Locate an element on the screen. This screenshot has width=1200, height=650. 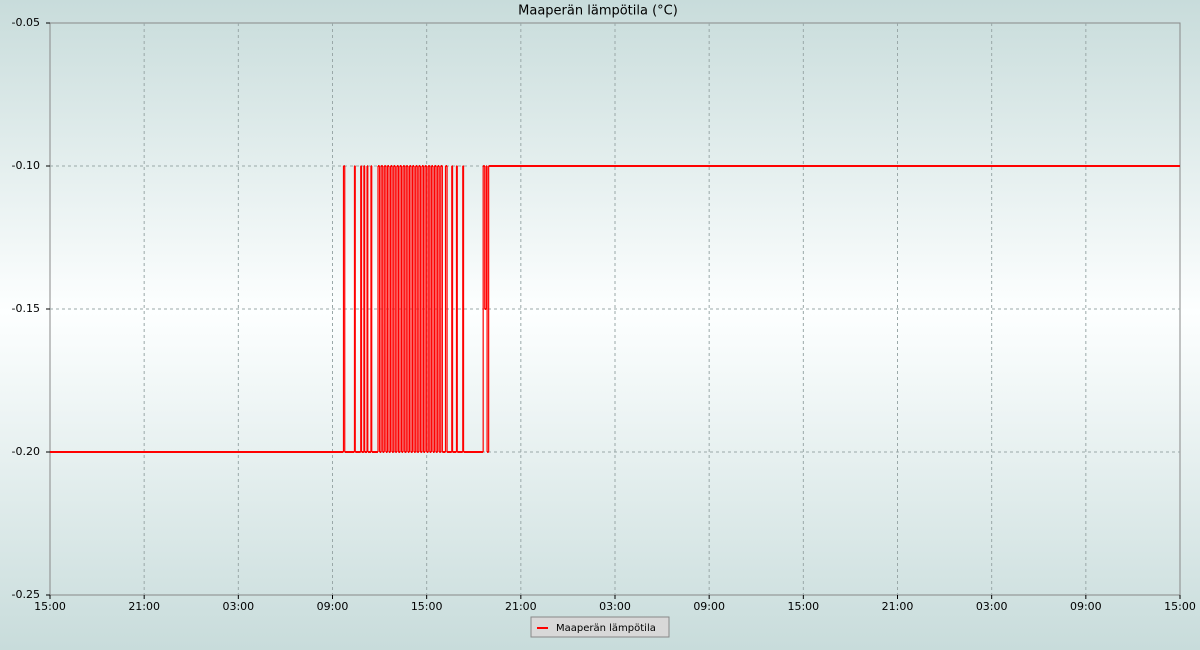
chart-title: Maaperän lämpötila (°C) is located at coordinates (598, 11).